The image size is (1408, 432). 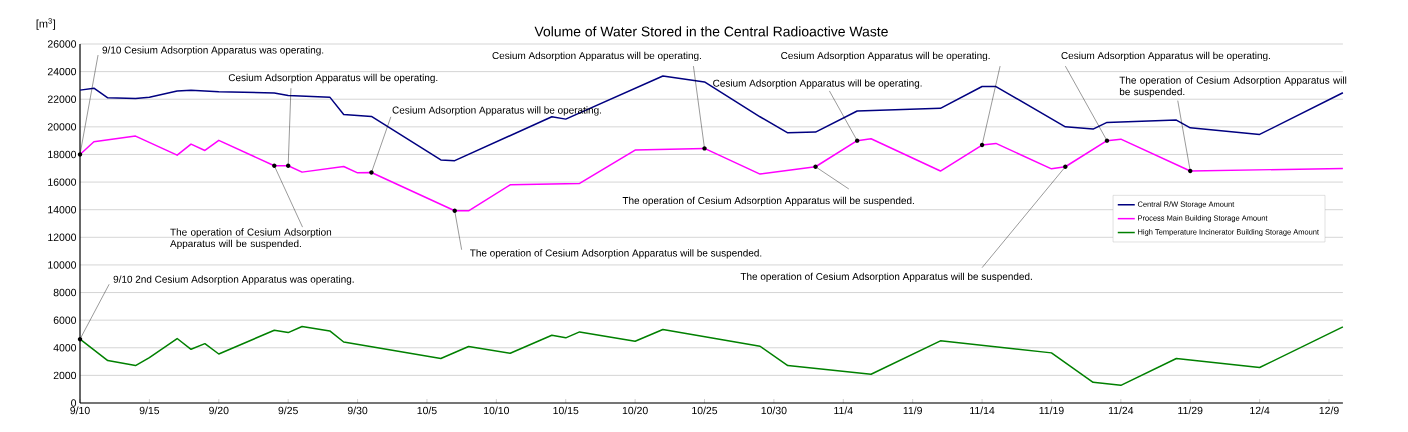 What do you see at coordinates (705, 410) in the screenshot?
I see `x-tick-label: 10/25` at bounding box center [705, 410].